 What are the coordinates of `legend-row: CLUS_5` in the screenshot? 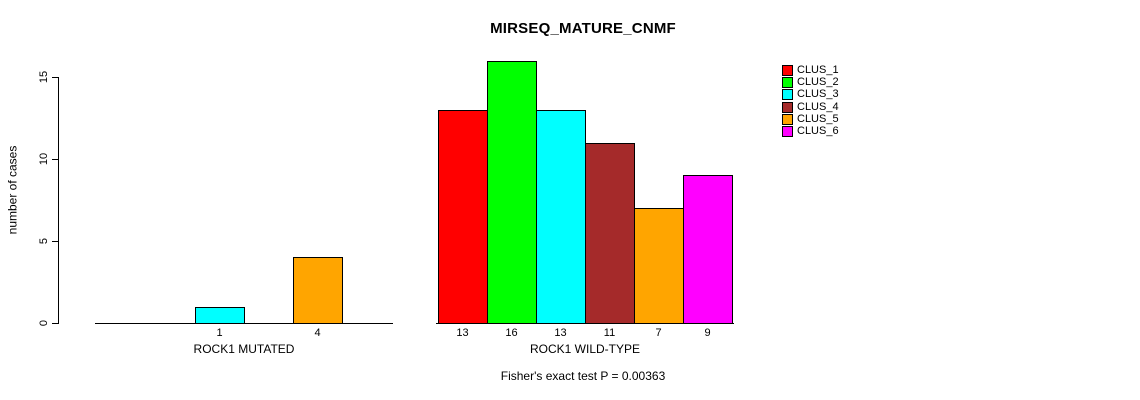 It's located at (810, 119).